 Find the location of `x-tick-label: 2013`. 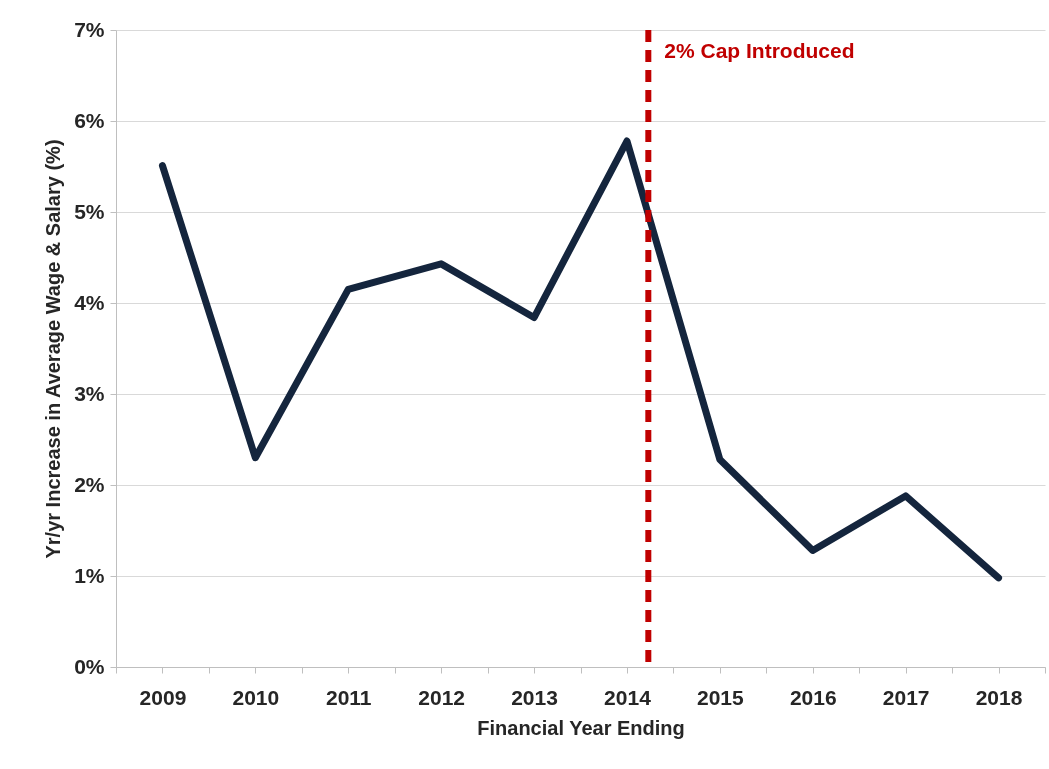

x-tick-label: 2013 is located at coordinates (534, 697).